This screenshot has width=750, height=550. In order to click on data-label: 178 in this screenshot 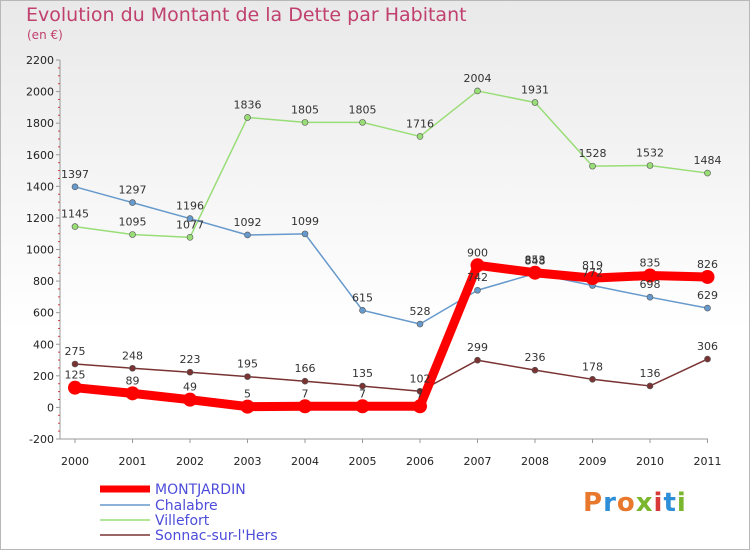, I will do `click(592, 366)`.